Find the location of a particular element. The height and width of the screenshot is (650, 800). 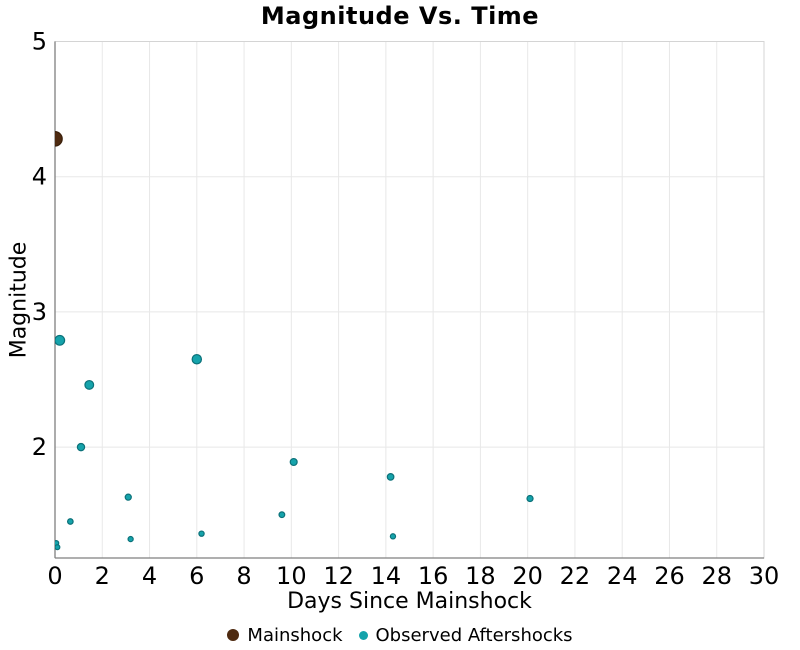

y-tick-label: 5 is located at coordinates (39, 42).